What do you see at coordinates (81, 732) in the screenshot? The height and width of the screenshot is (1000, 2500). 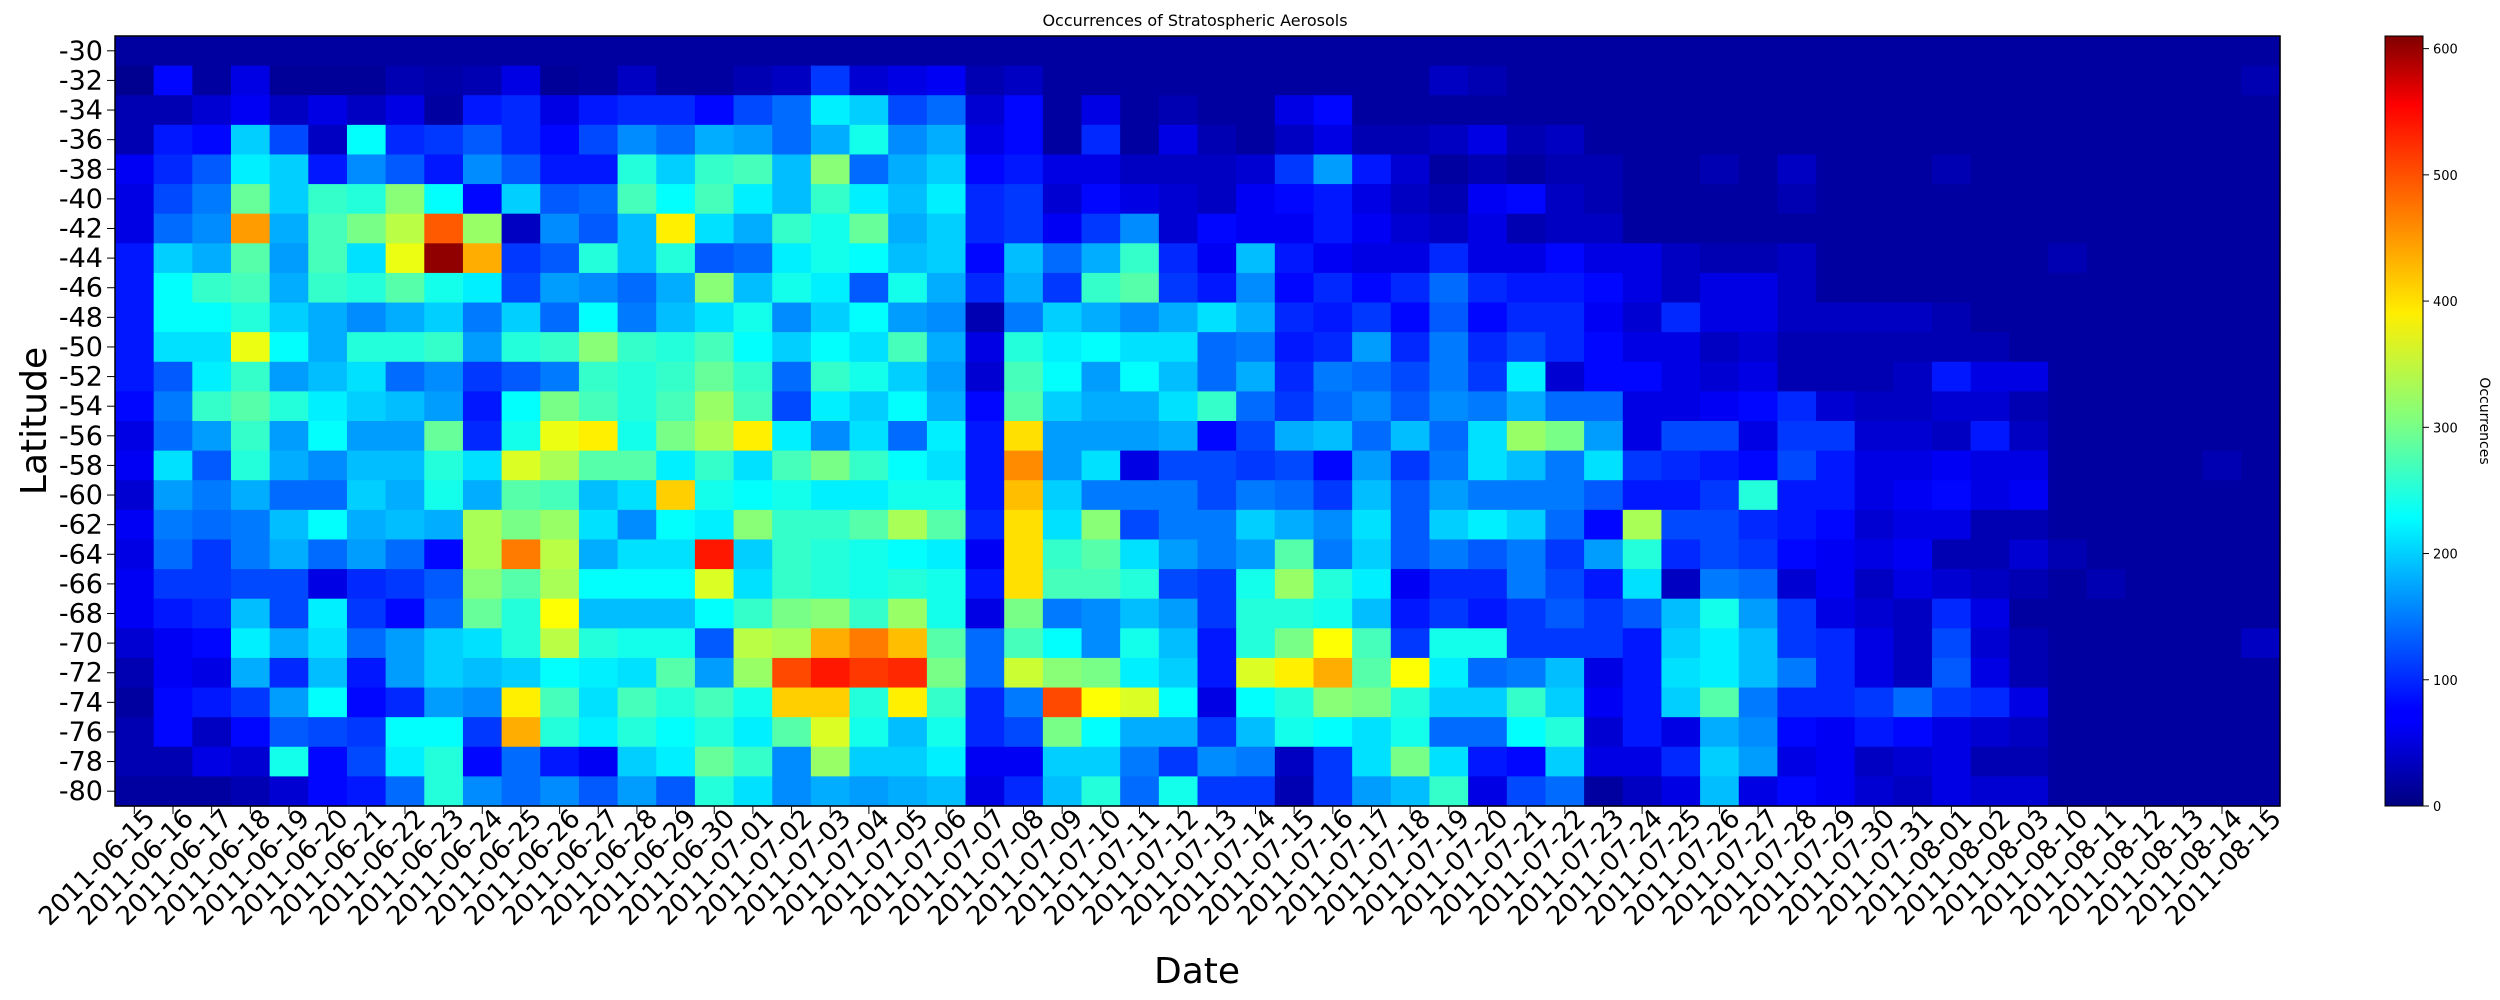 I see `y-tick-label: -76` at bounding box center [81, 732].